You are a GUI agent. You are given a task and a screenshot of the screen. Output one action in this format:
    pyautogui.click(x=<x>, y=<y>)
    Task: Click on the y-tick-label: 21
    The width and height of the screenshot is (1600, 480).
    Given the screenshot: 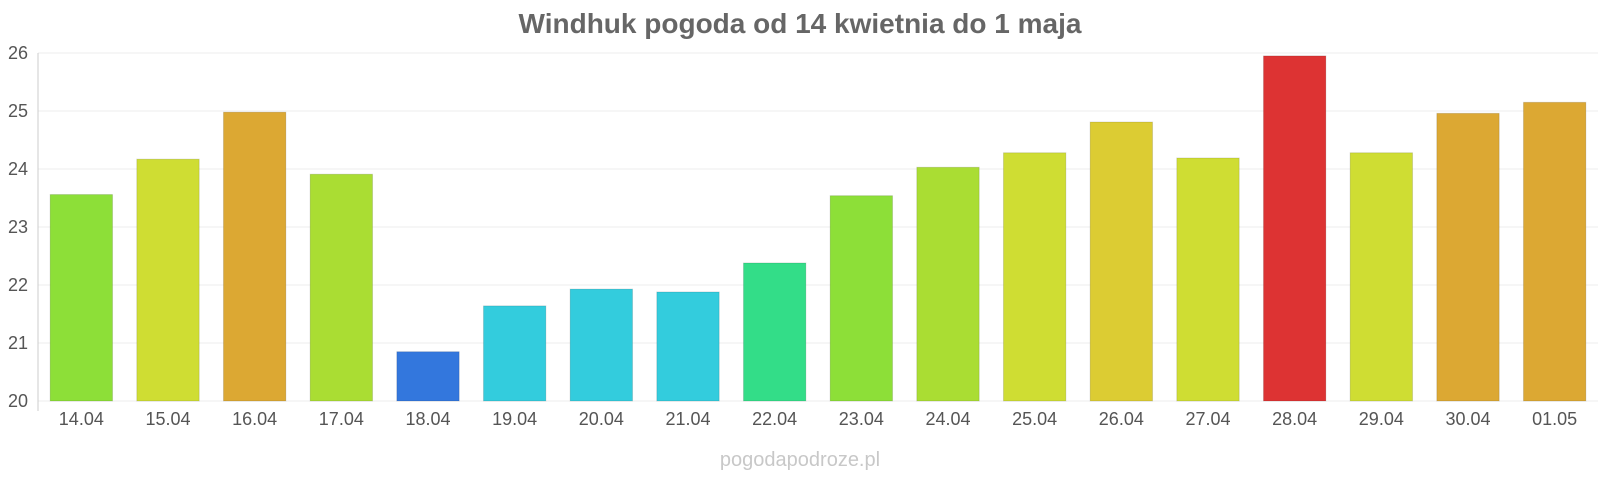 What is the action you would take?
    pyautogui.click(x=18, y=343)
    